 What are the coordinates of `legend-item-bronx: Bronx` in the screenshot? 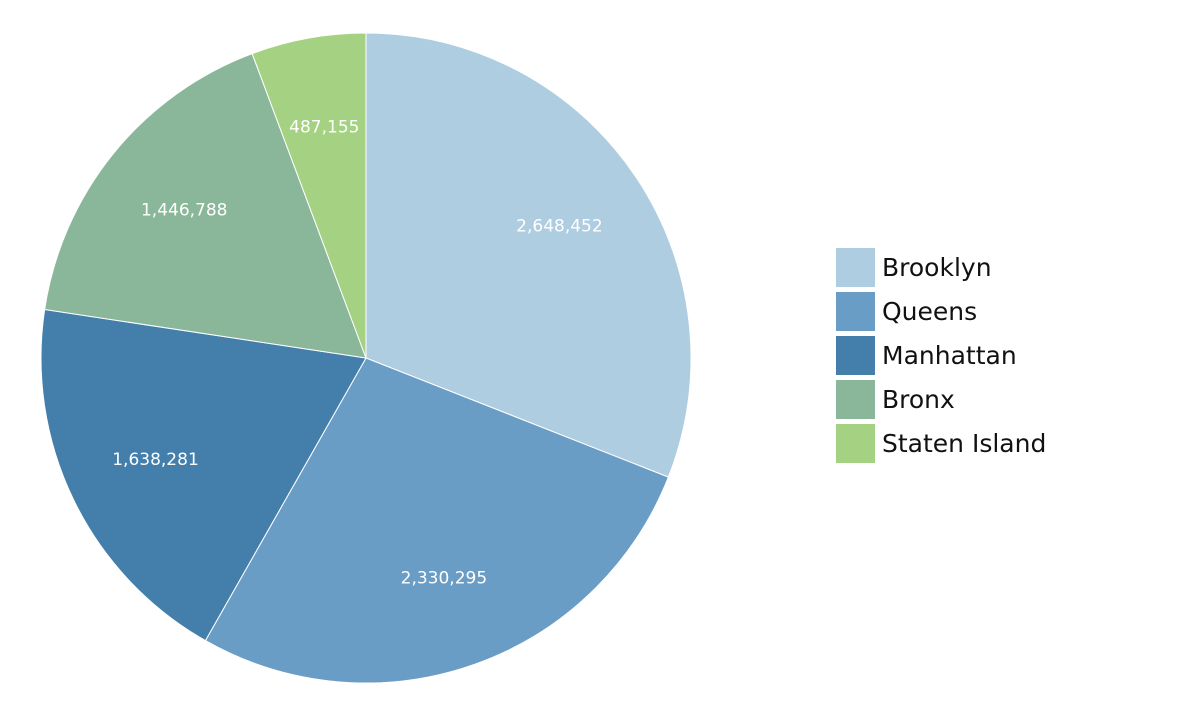 It's located at (941, 399).